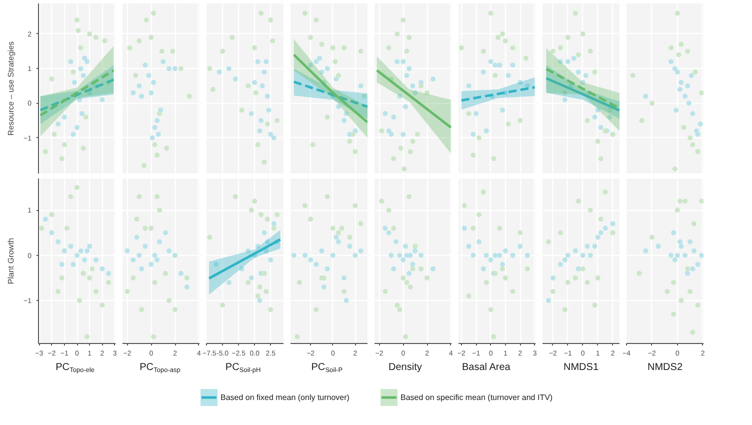 Image resolution: width=752 pixels, height=425 pixels. What do you see at coordinates (285, 397) in the screenshot?
I see `legend-label: Based on fixed mean (only turnover)` at bounding box center [285, 397].